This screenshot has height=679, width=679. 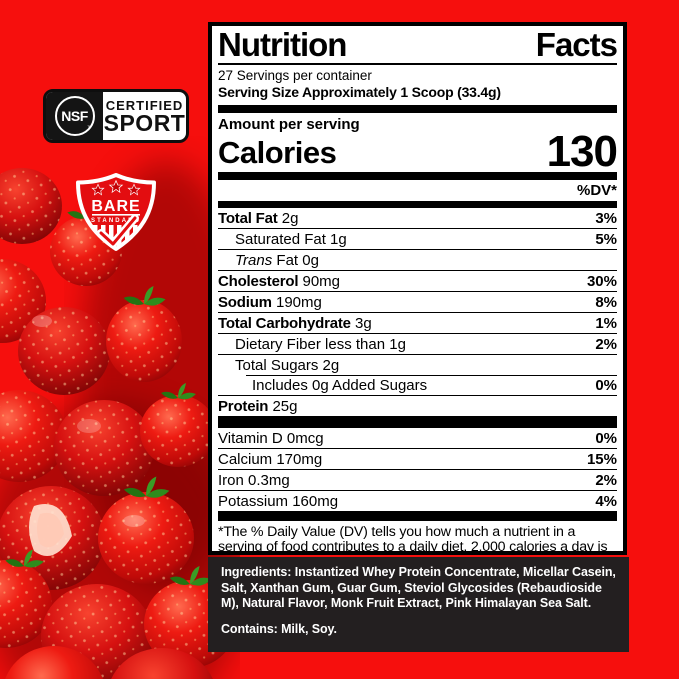 I want to click on calories-value: 130, so click(x=582, y=151).